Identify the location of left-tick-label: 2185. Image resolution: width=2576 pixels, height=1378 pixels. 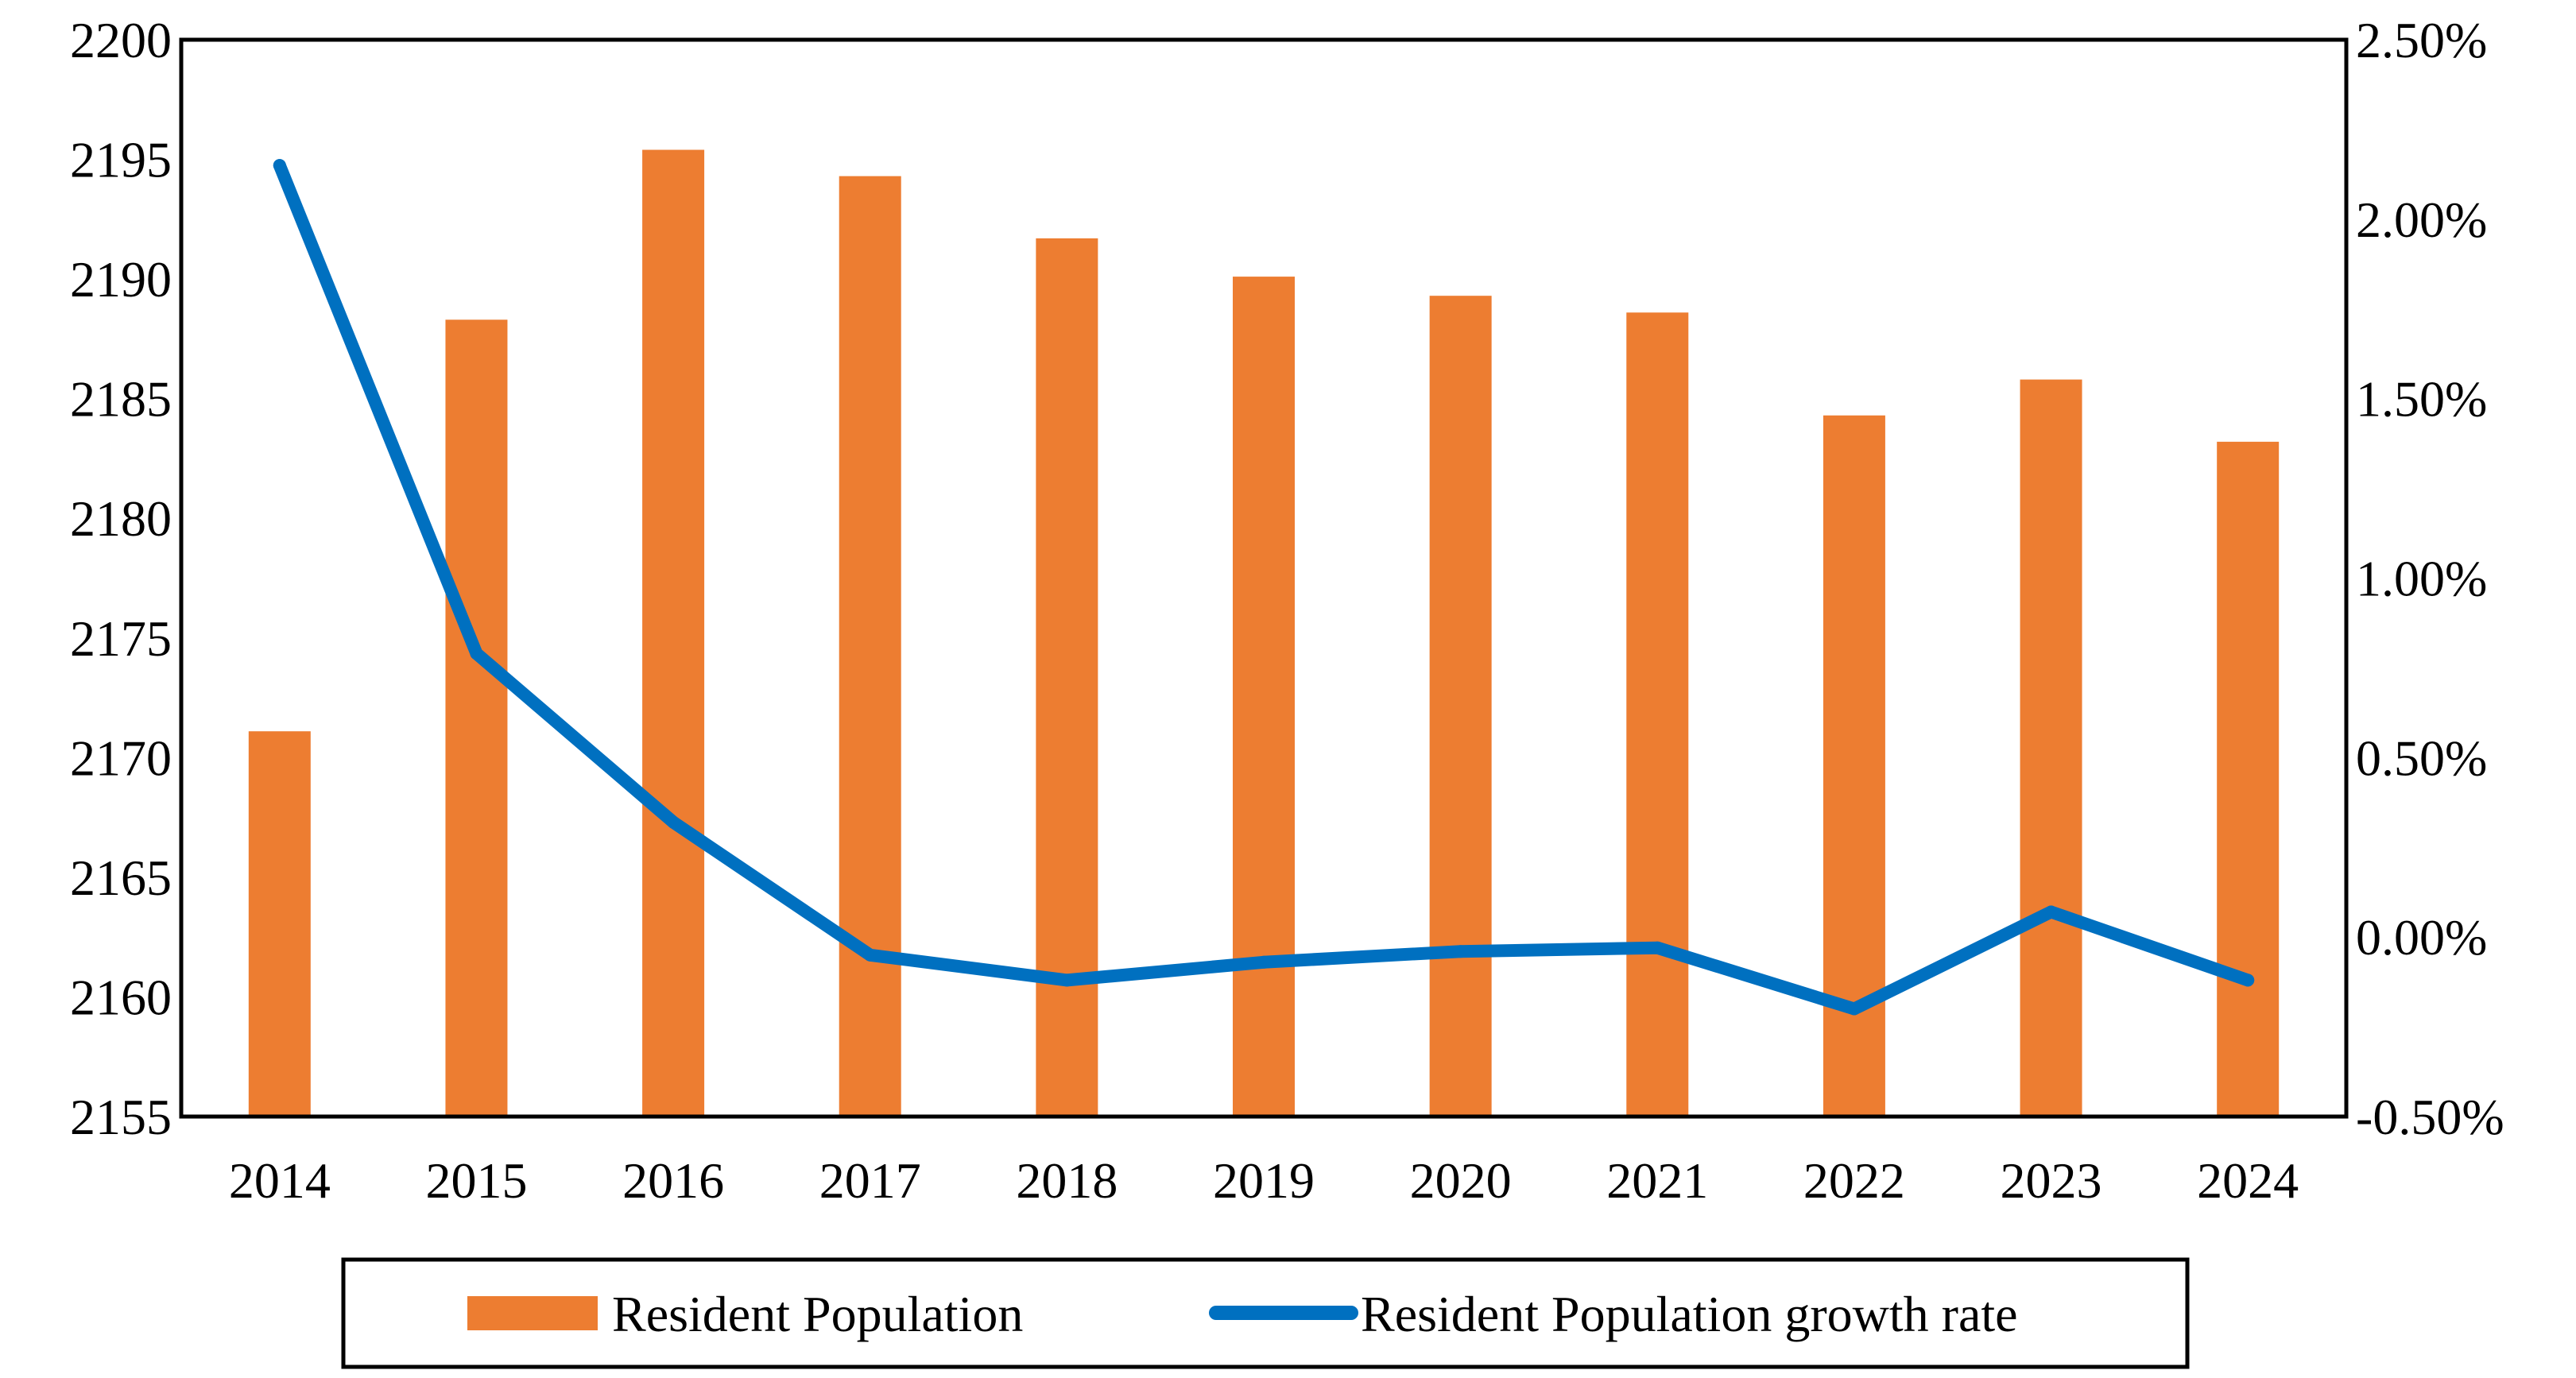
(121, 399).